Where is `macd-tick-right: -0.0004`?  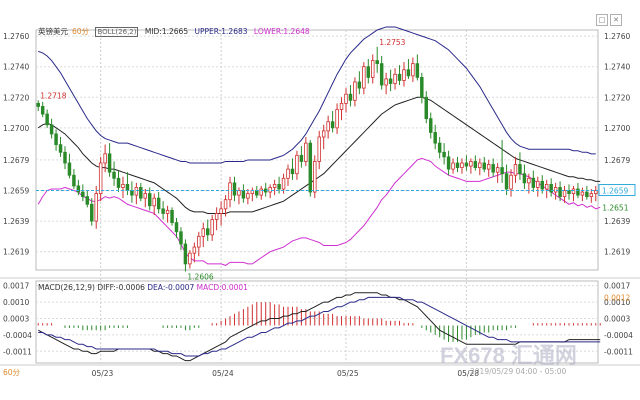 macd-tick-right: -0.0004 is located at coordinates (618, 335).